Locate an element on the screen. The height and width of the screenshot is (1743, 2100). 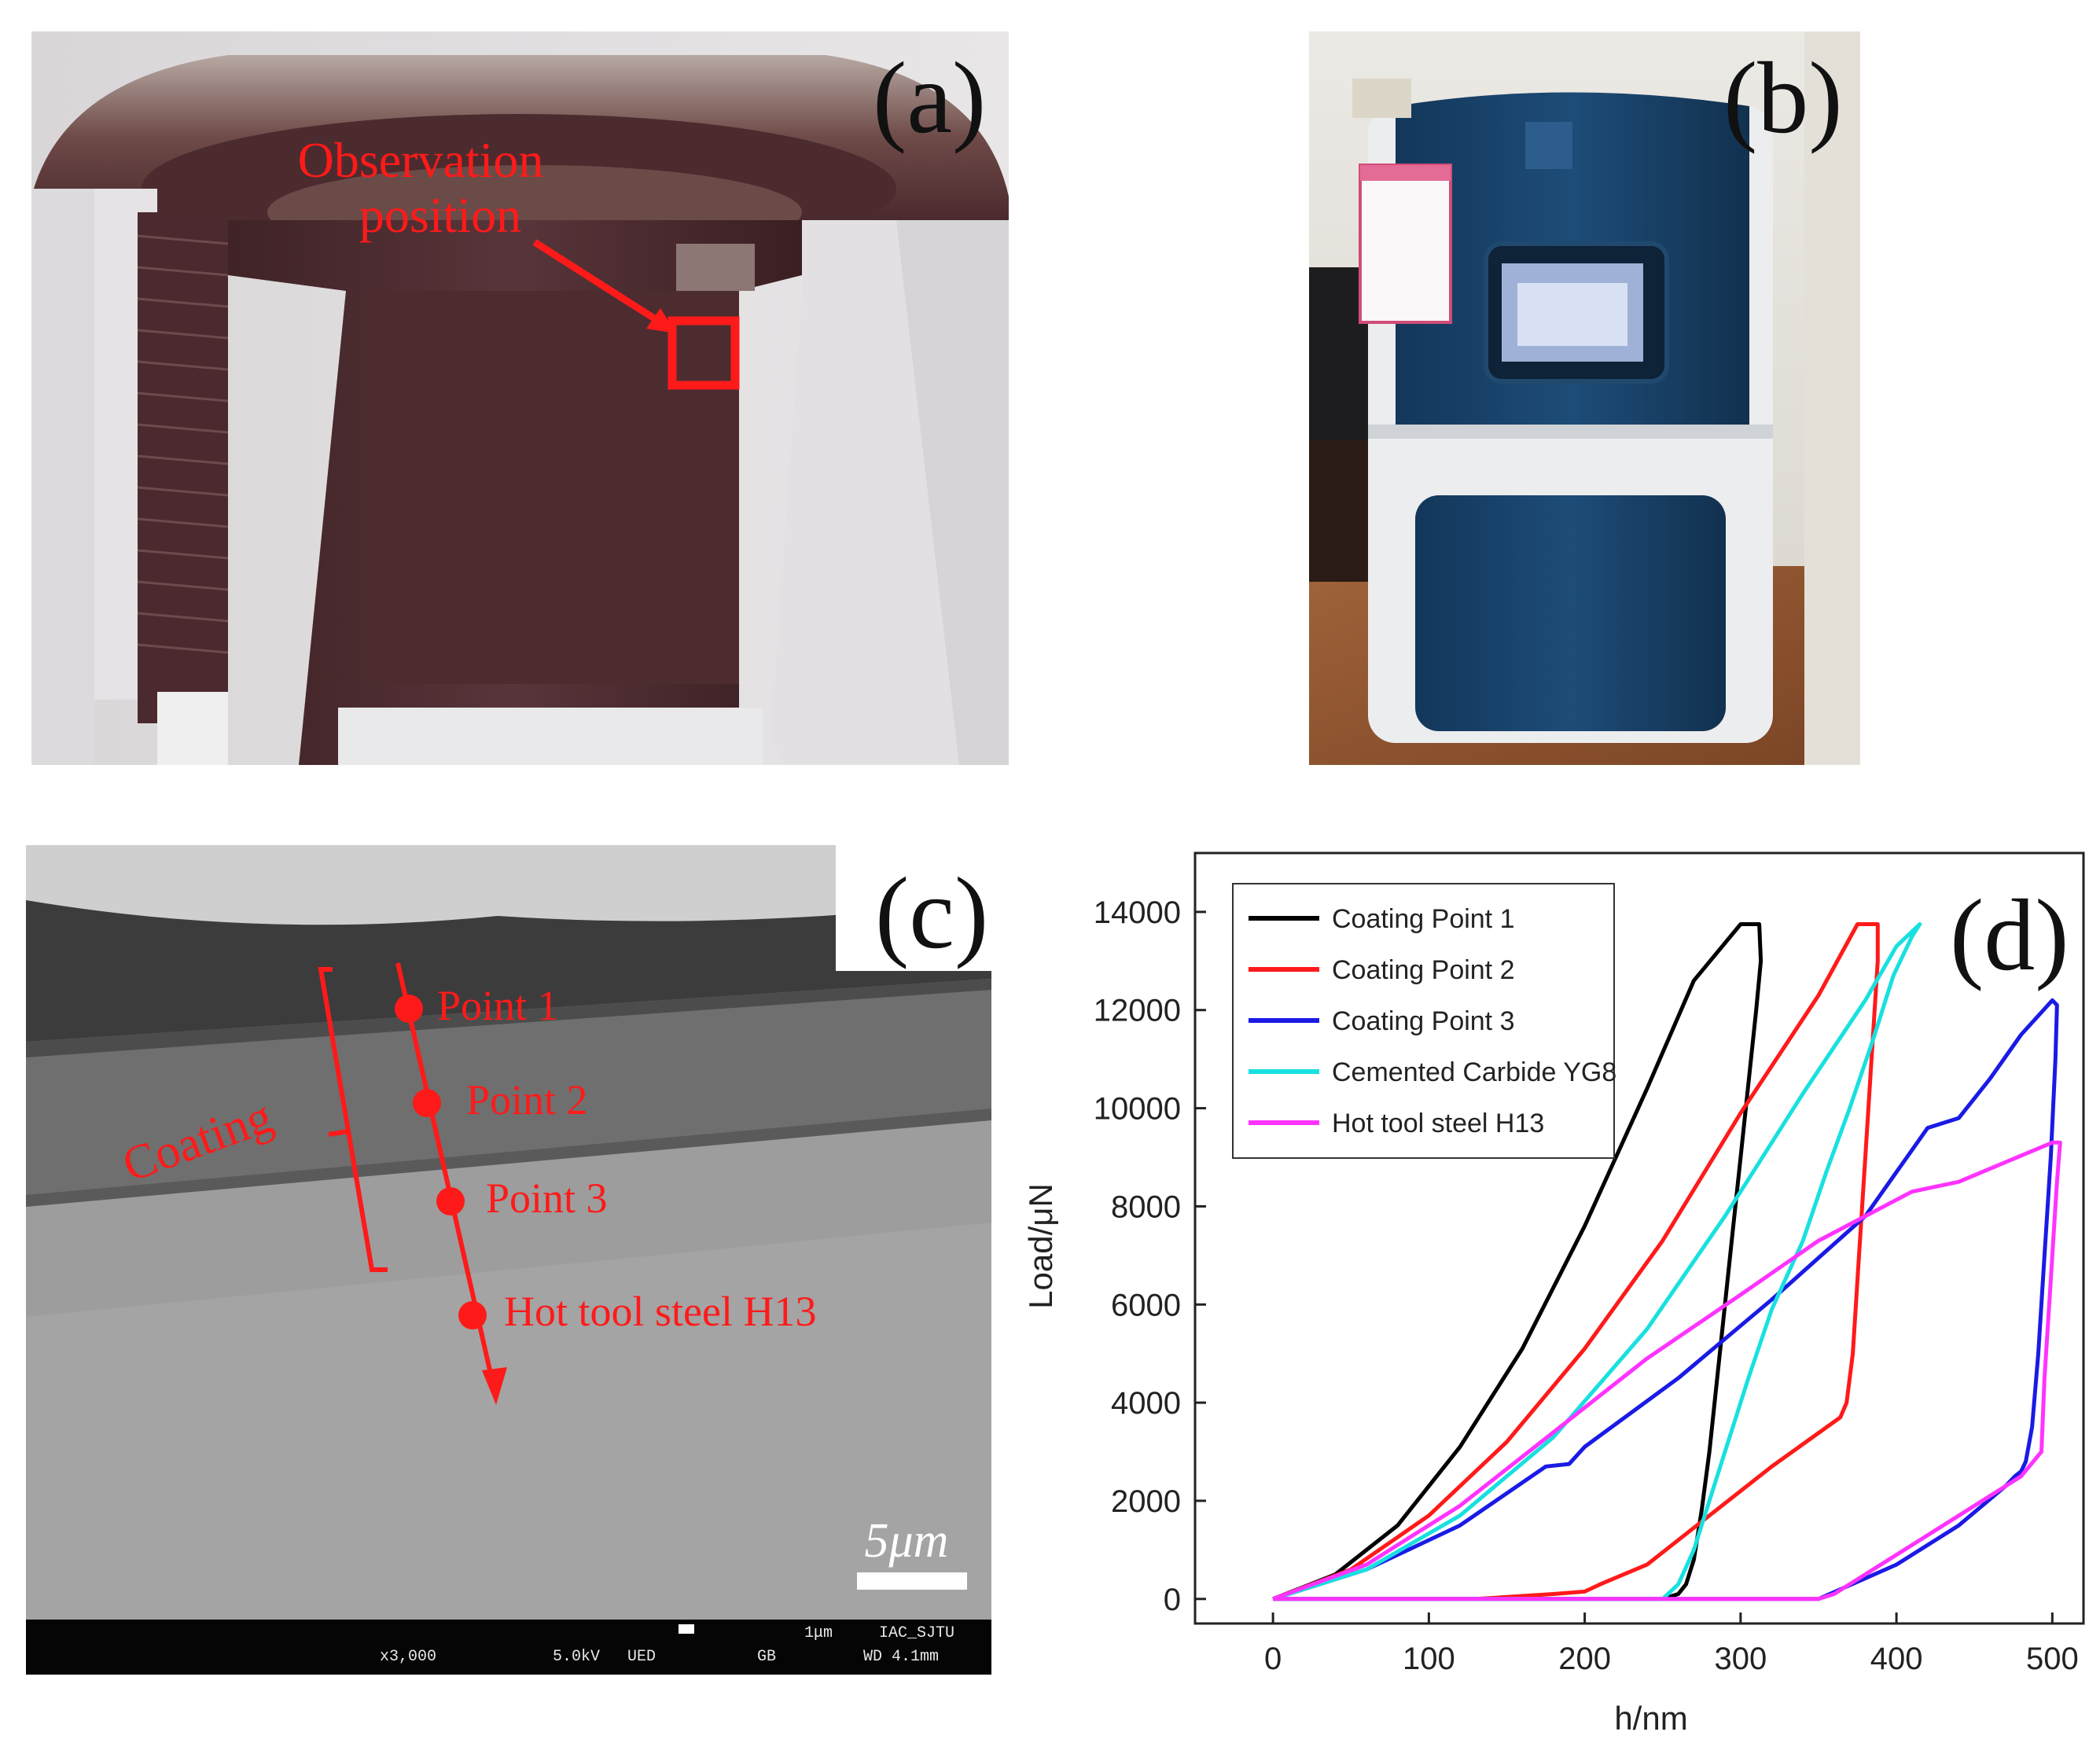
coating-label: Coating is located at coordinates (197, 1141).